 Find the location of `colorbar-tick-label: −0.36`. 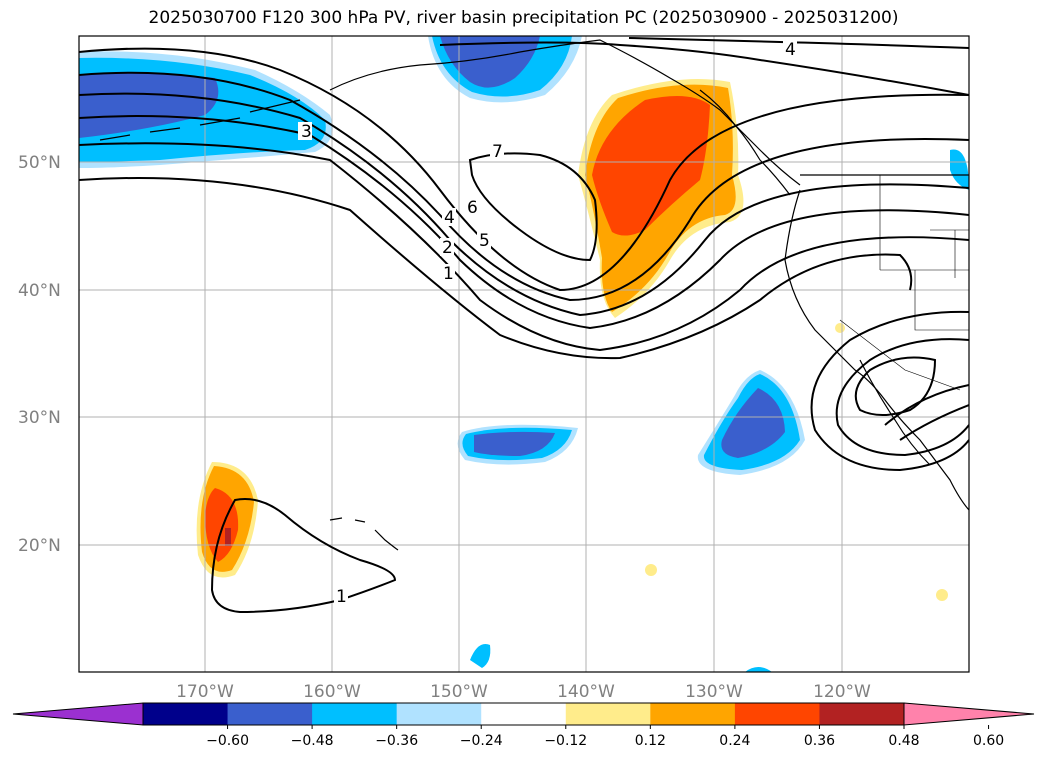

colorbar-tick-label: −0.36 is located at coordinates (396, 741).